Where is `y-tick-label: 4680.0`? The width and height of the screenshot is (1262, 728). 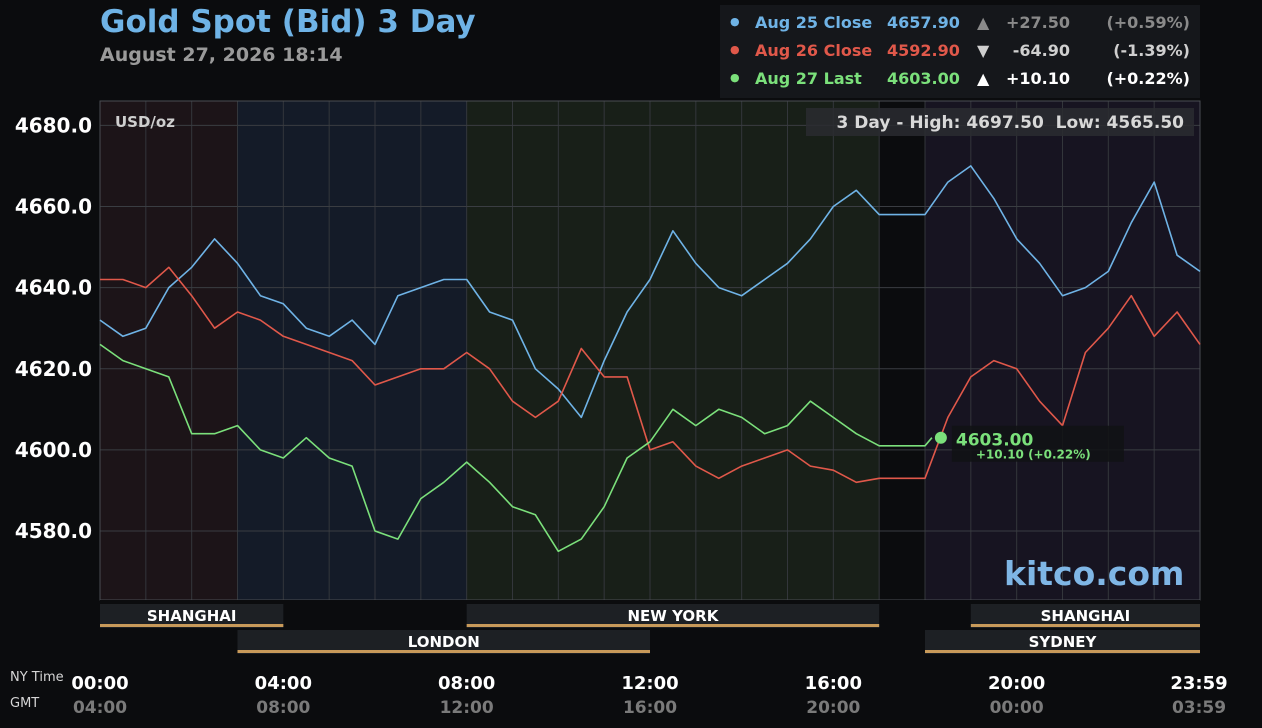
y-tick-label: 4680.0 is located at coordinates (53, 125).